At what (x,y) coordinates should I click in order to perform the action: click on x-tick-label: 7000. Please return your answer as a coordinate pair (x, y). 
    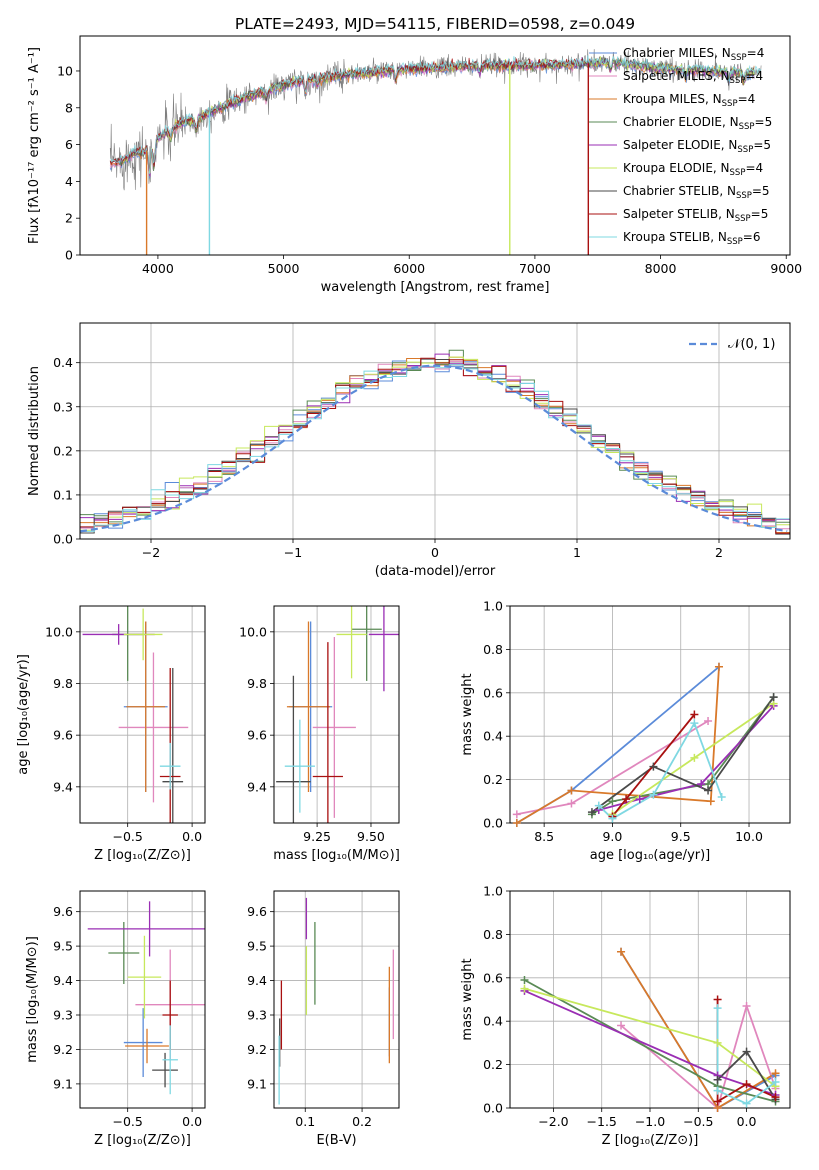
    Looking at the image, I should click on (535, 268).